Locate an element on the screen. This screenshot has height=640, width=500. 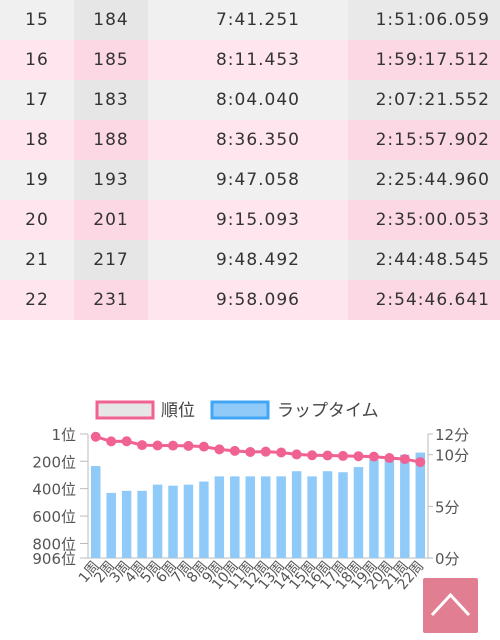
legend-label-rank: 順位 is located at coordinates (178, 411).